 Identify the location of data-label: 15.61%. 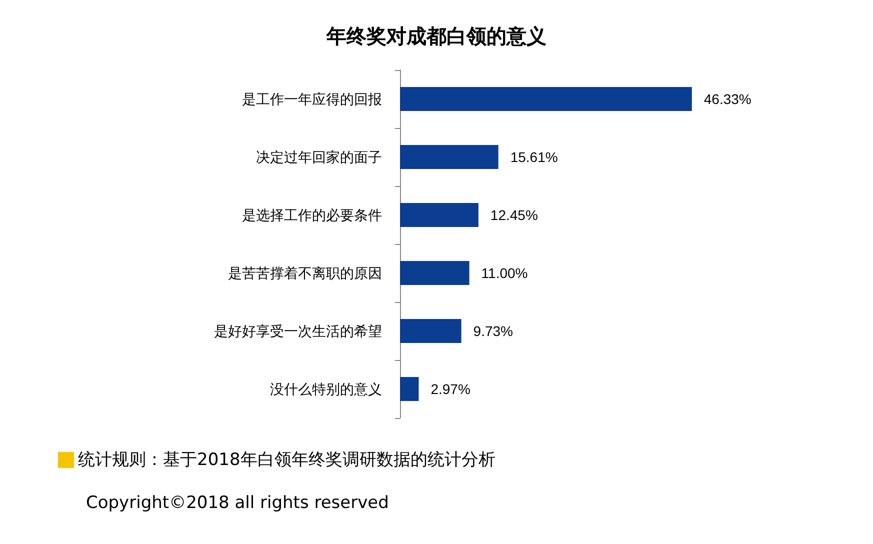
(534, 157).